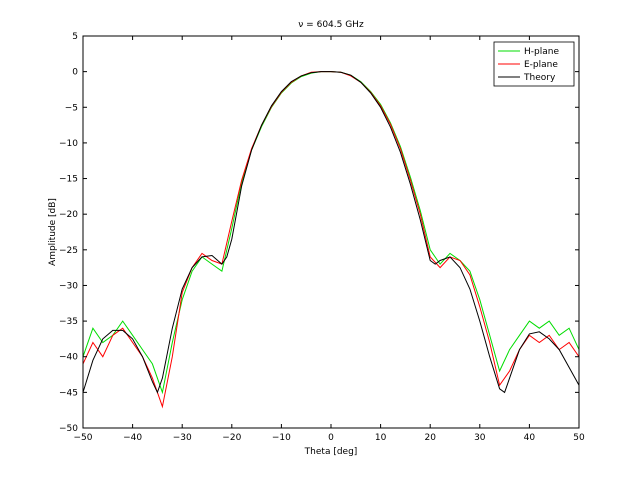 The width and height of the screenshot is (640, 481). What do you see at coordinates (71, 108) in the screenshot?
I see `y-tick-label: −5` at bounding box center [71, 108].